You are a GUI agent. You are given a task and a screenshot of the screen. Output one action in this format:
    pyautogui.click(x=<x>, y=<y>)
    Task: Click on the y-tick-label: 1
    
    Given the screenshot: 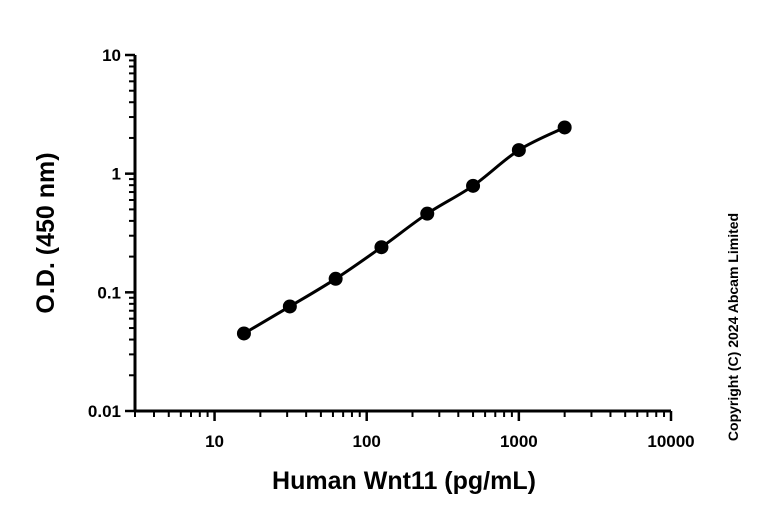 What is the action you would take?
    pyautogui.click(x=116, y=174)
    